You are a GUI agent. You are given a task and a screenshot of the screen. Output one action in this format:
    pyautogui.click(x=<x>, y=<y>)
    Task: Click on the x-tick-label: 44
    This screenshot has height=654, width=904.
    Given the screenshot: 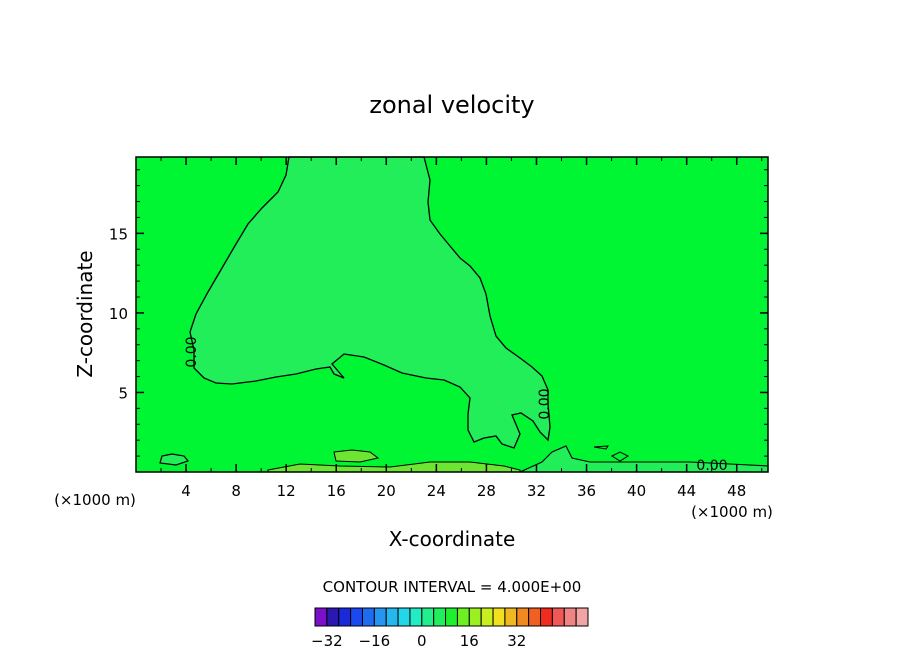 What is the action you would take?
    pyautogui.click(x=686, y=491)
    